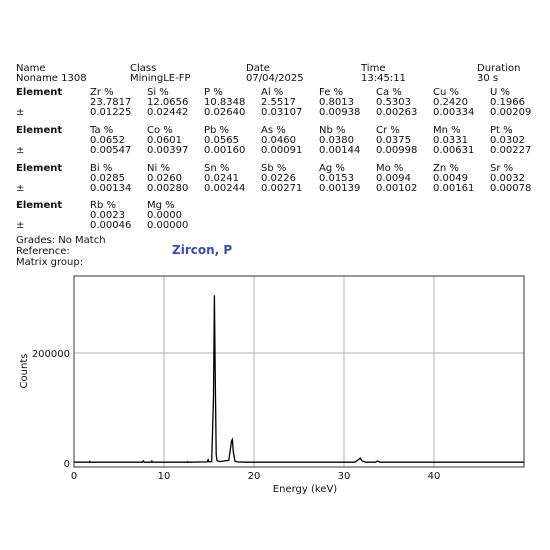 This screenshot has width=550, height=550. What do you see at coordinates (217, 168) in the screenshot?
I see `element-name: Sn %` at bounding box center [217, 168].